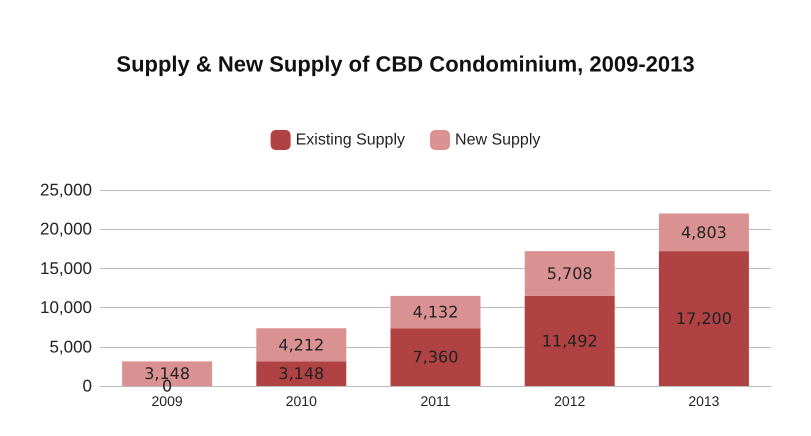  I want to click on data-label: 7,360, so click(435, 357).